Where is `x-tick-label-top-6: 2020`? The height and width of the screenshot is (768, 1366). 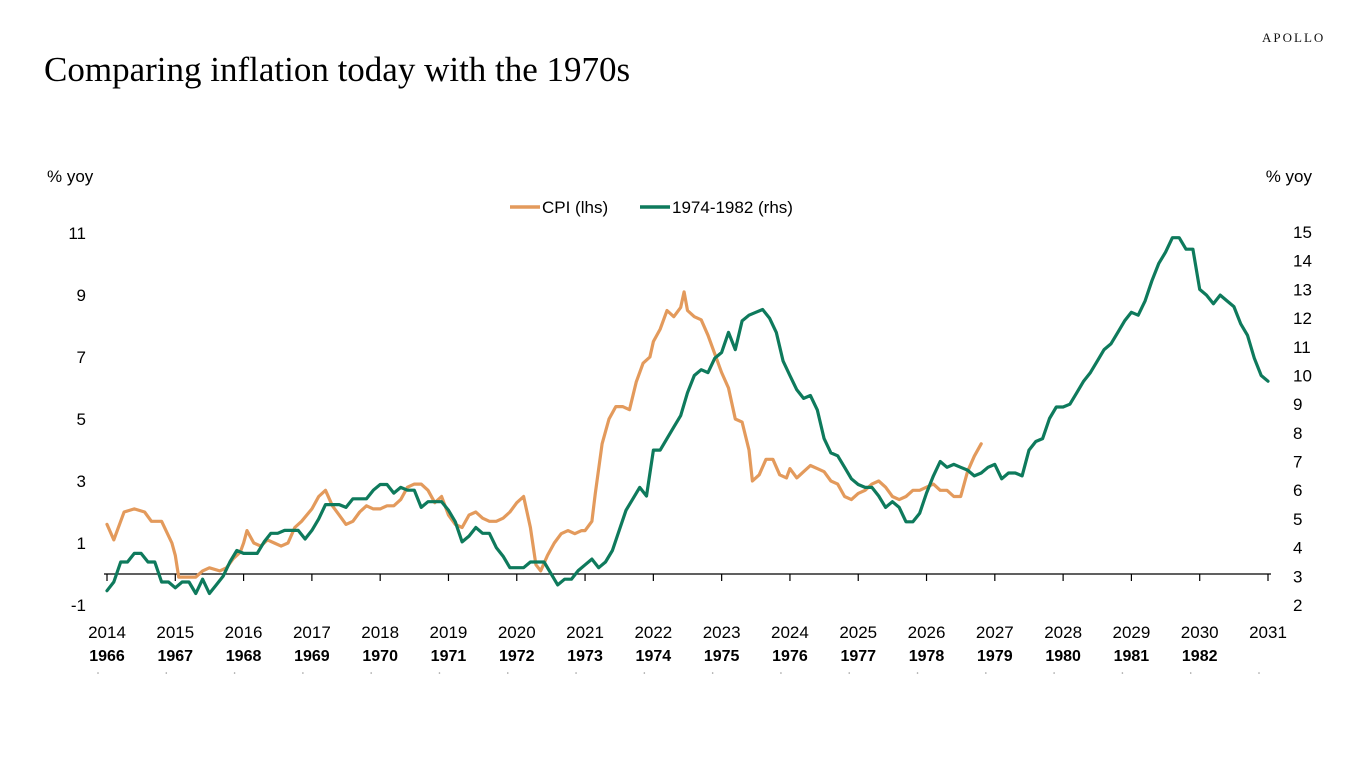 x-tick-label-top-6: 2020 is located at coordinates (517, 632).